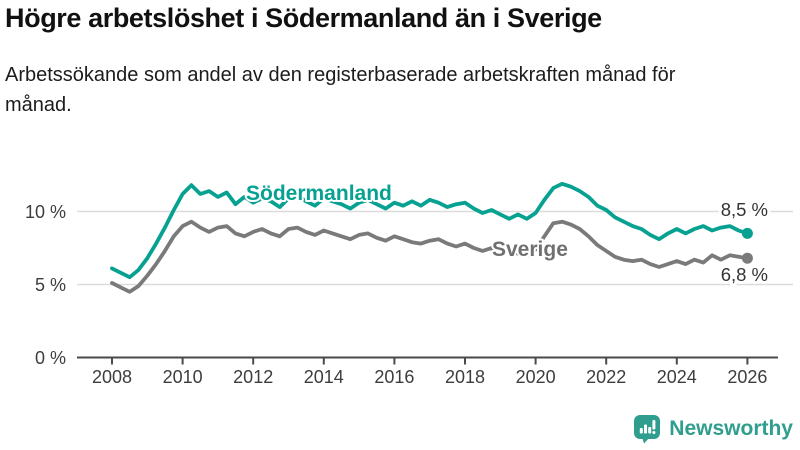 The width and height of the screenshot is (800, 450). What do you see at coordinates (677, 377) in the screenshot?
I see `x-tick-label: 2024` at bounding box center [677, 377].